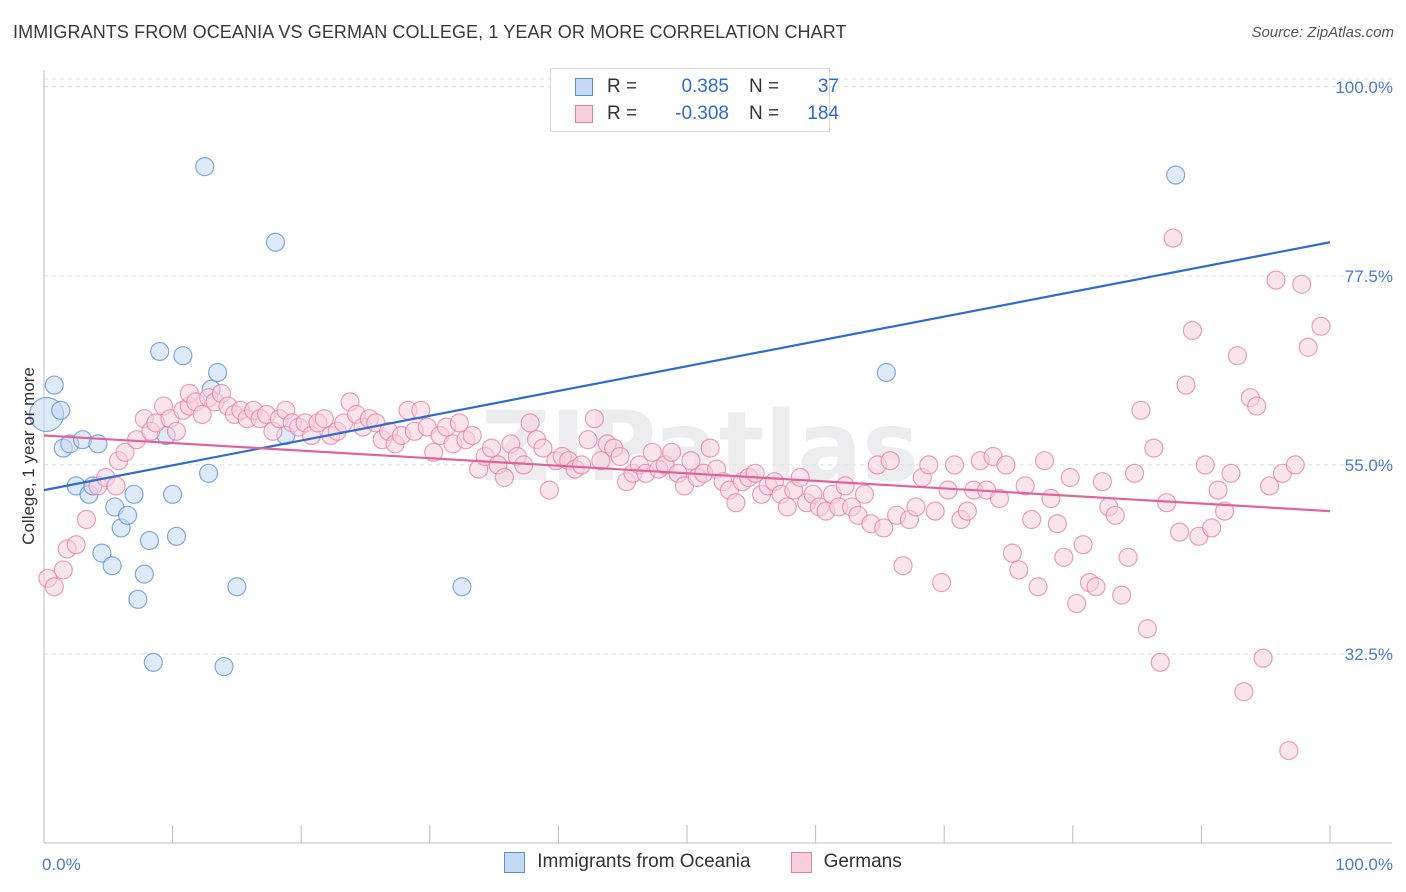  What do you see at coordinates (862, 861) in the screenshot?
I see `legend-label: Germans` at bounding box center [862, 861].